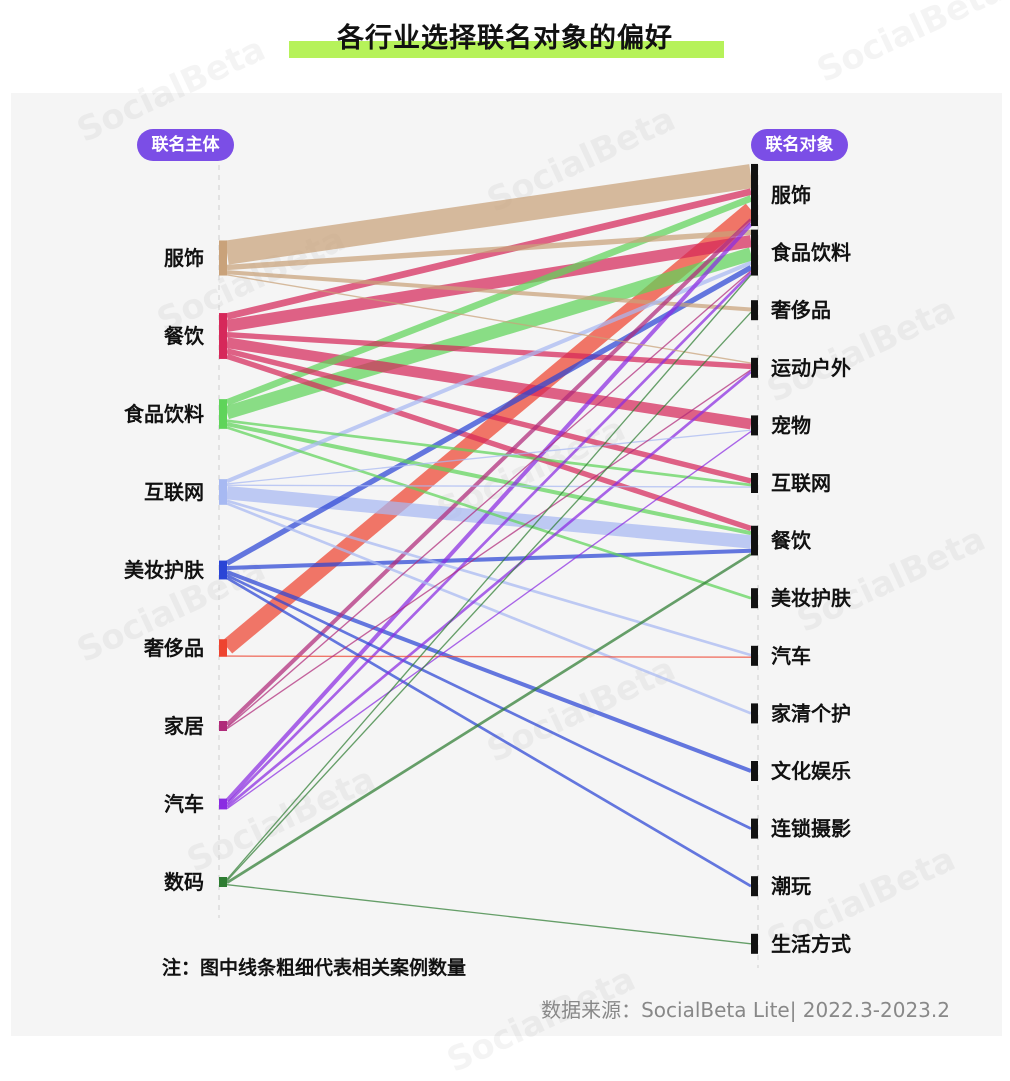 This screenshot has width=1010, height=1081. Describe the element at coordinates (223, 882) in the screenshot. I see `source-node-数码` at that location.